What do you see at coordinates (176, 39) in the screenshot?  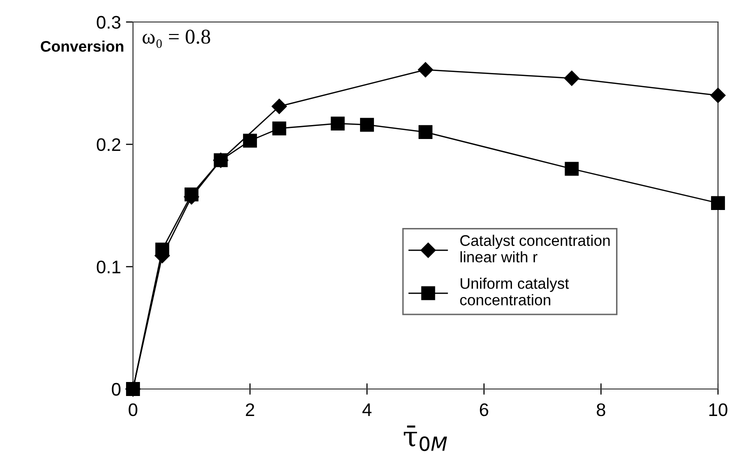 I see `annotation: ω₀ = 0.8` at bounding box center [176, 39].